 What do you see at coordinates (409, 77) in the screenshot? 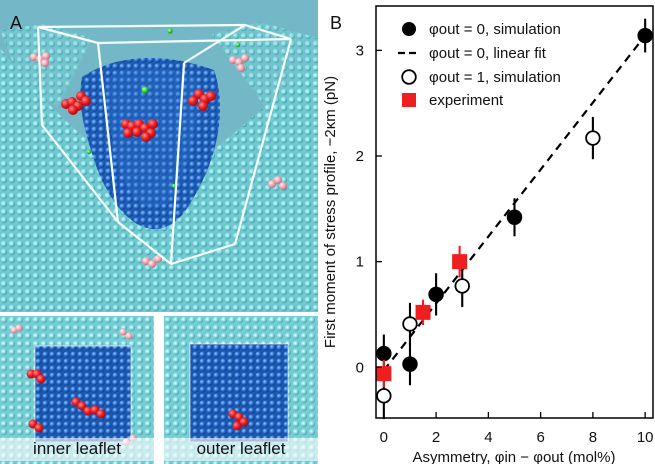
I see `legend-open-circle` at bounding box center [409, 77].